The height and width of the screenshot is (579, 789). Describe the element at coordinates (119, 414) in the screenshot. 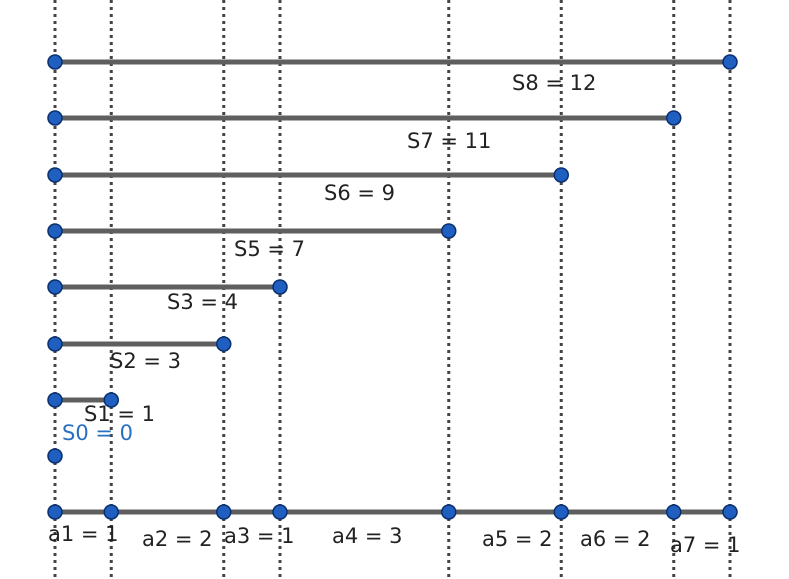

I see `sum-label-s1: S1 = 1` at that location.